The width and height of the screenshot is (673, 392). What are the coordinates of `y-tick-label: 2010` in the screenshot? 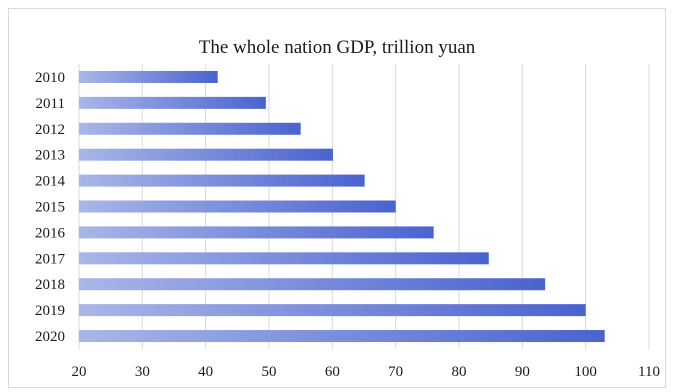 It's located at (50, 78).